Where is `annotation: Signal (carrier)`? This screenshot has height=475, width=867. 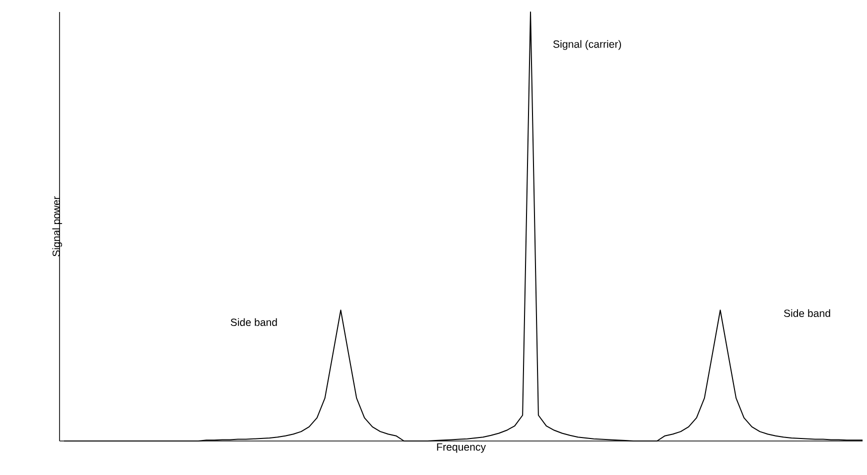 annotation: Signal (carrier) is located at coordinates (587, 45).